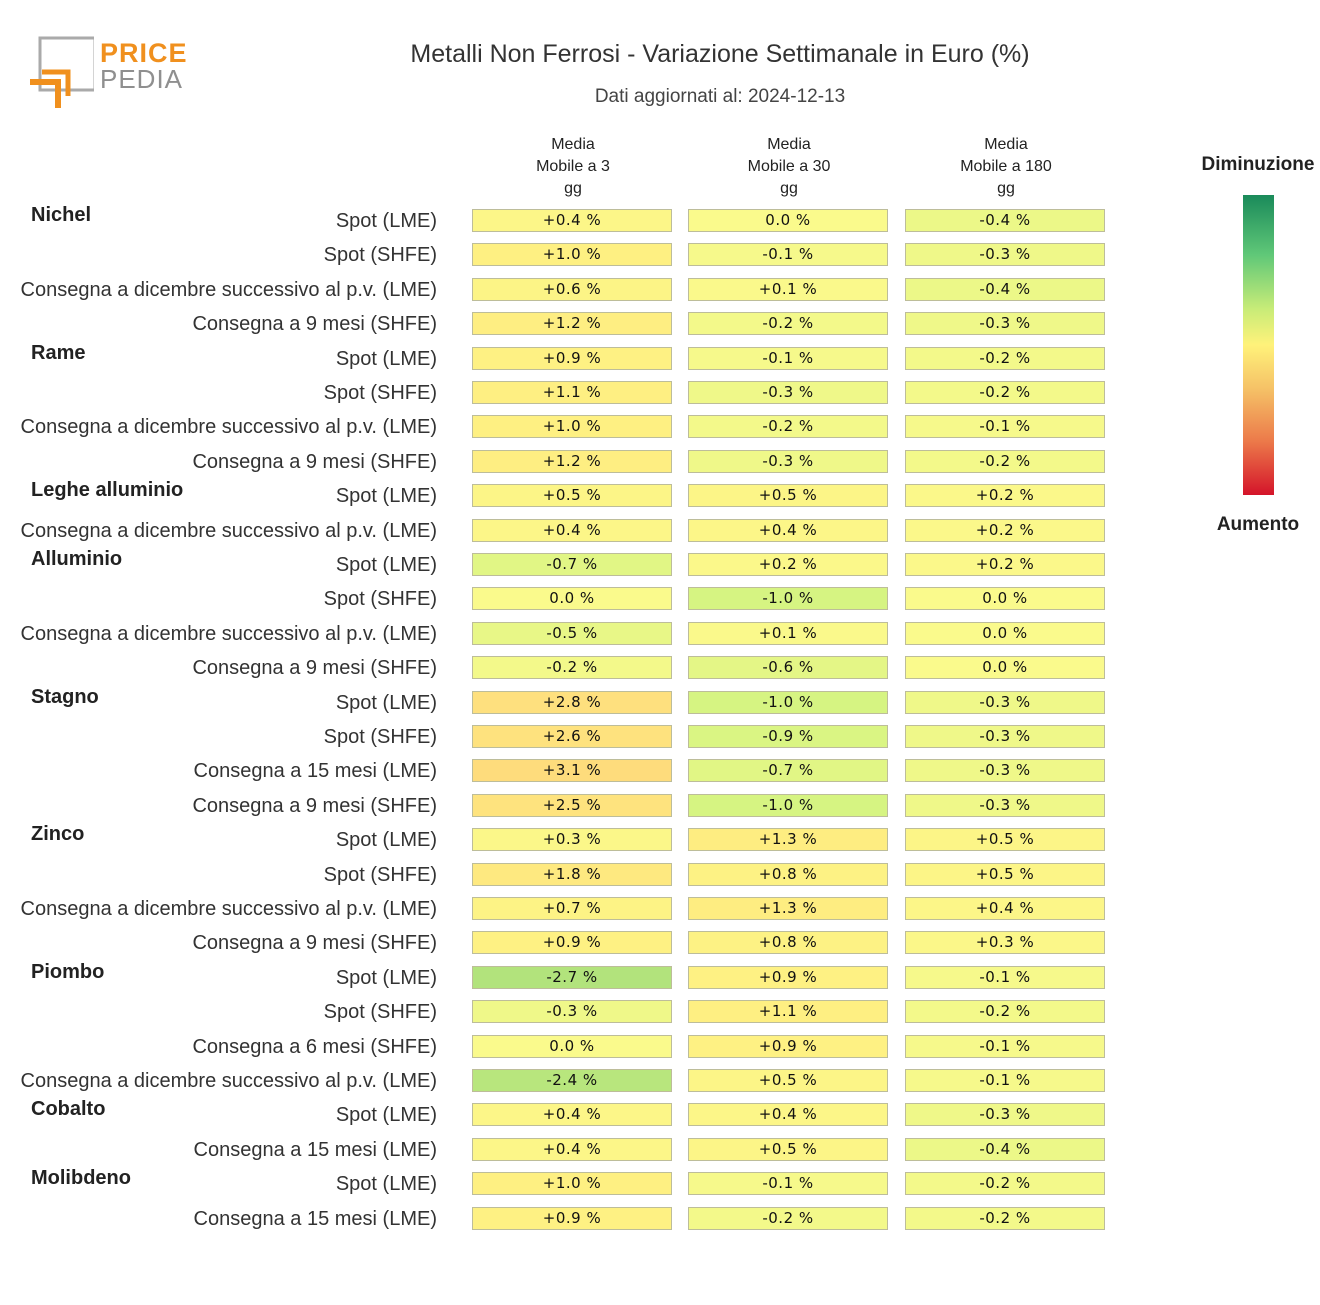  What do you see at coordinates (720, 96) in the screenshot?
I see `chart-subtitle: Dati aggiornati al: 2024-12-13` at bounding box center [720, 96].